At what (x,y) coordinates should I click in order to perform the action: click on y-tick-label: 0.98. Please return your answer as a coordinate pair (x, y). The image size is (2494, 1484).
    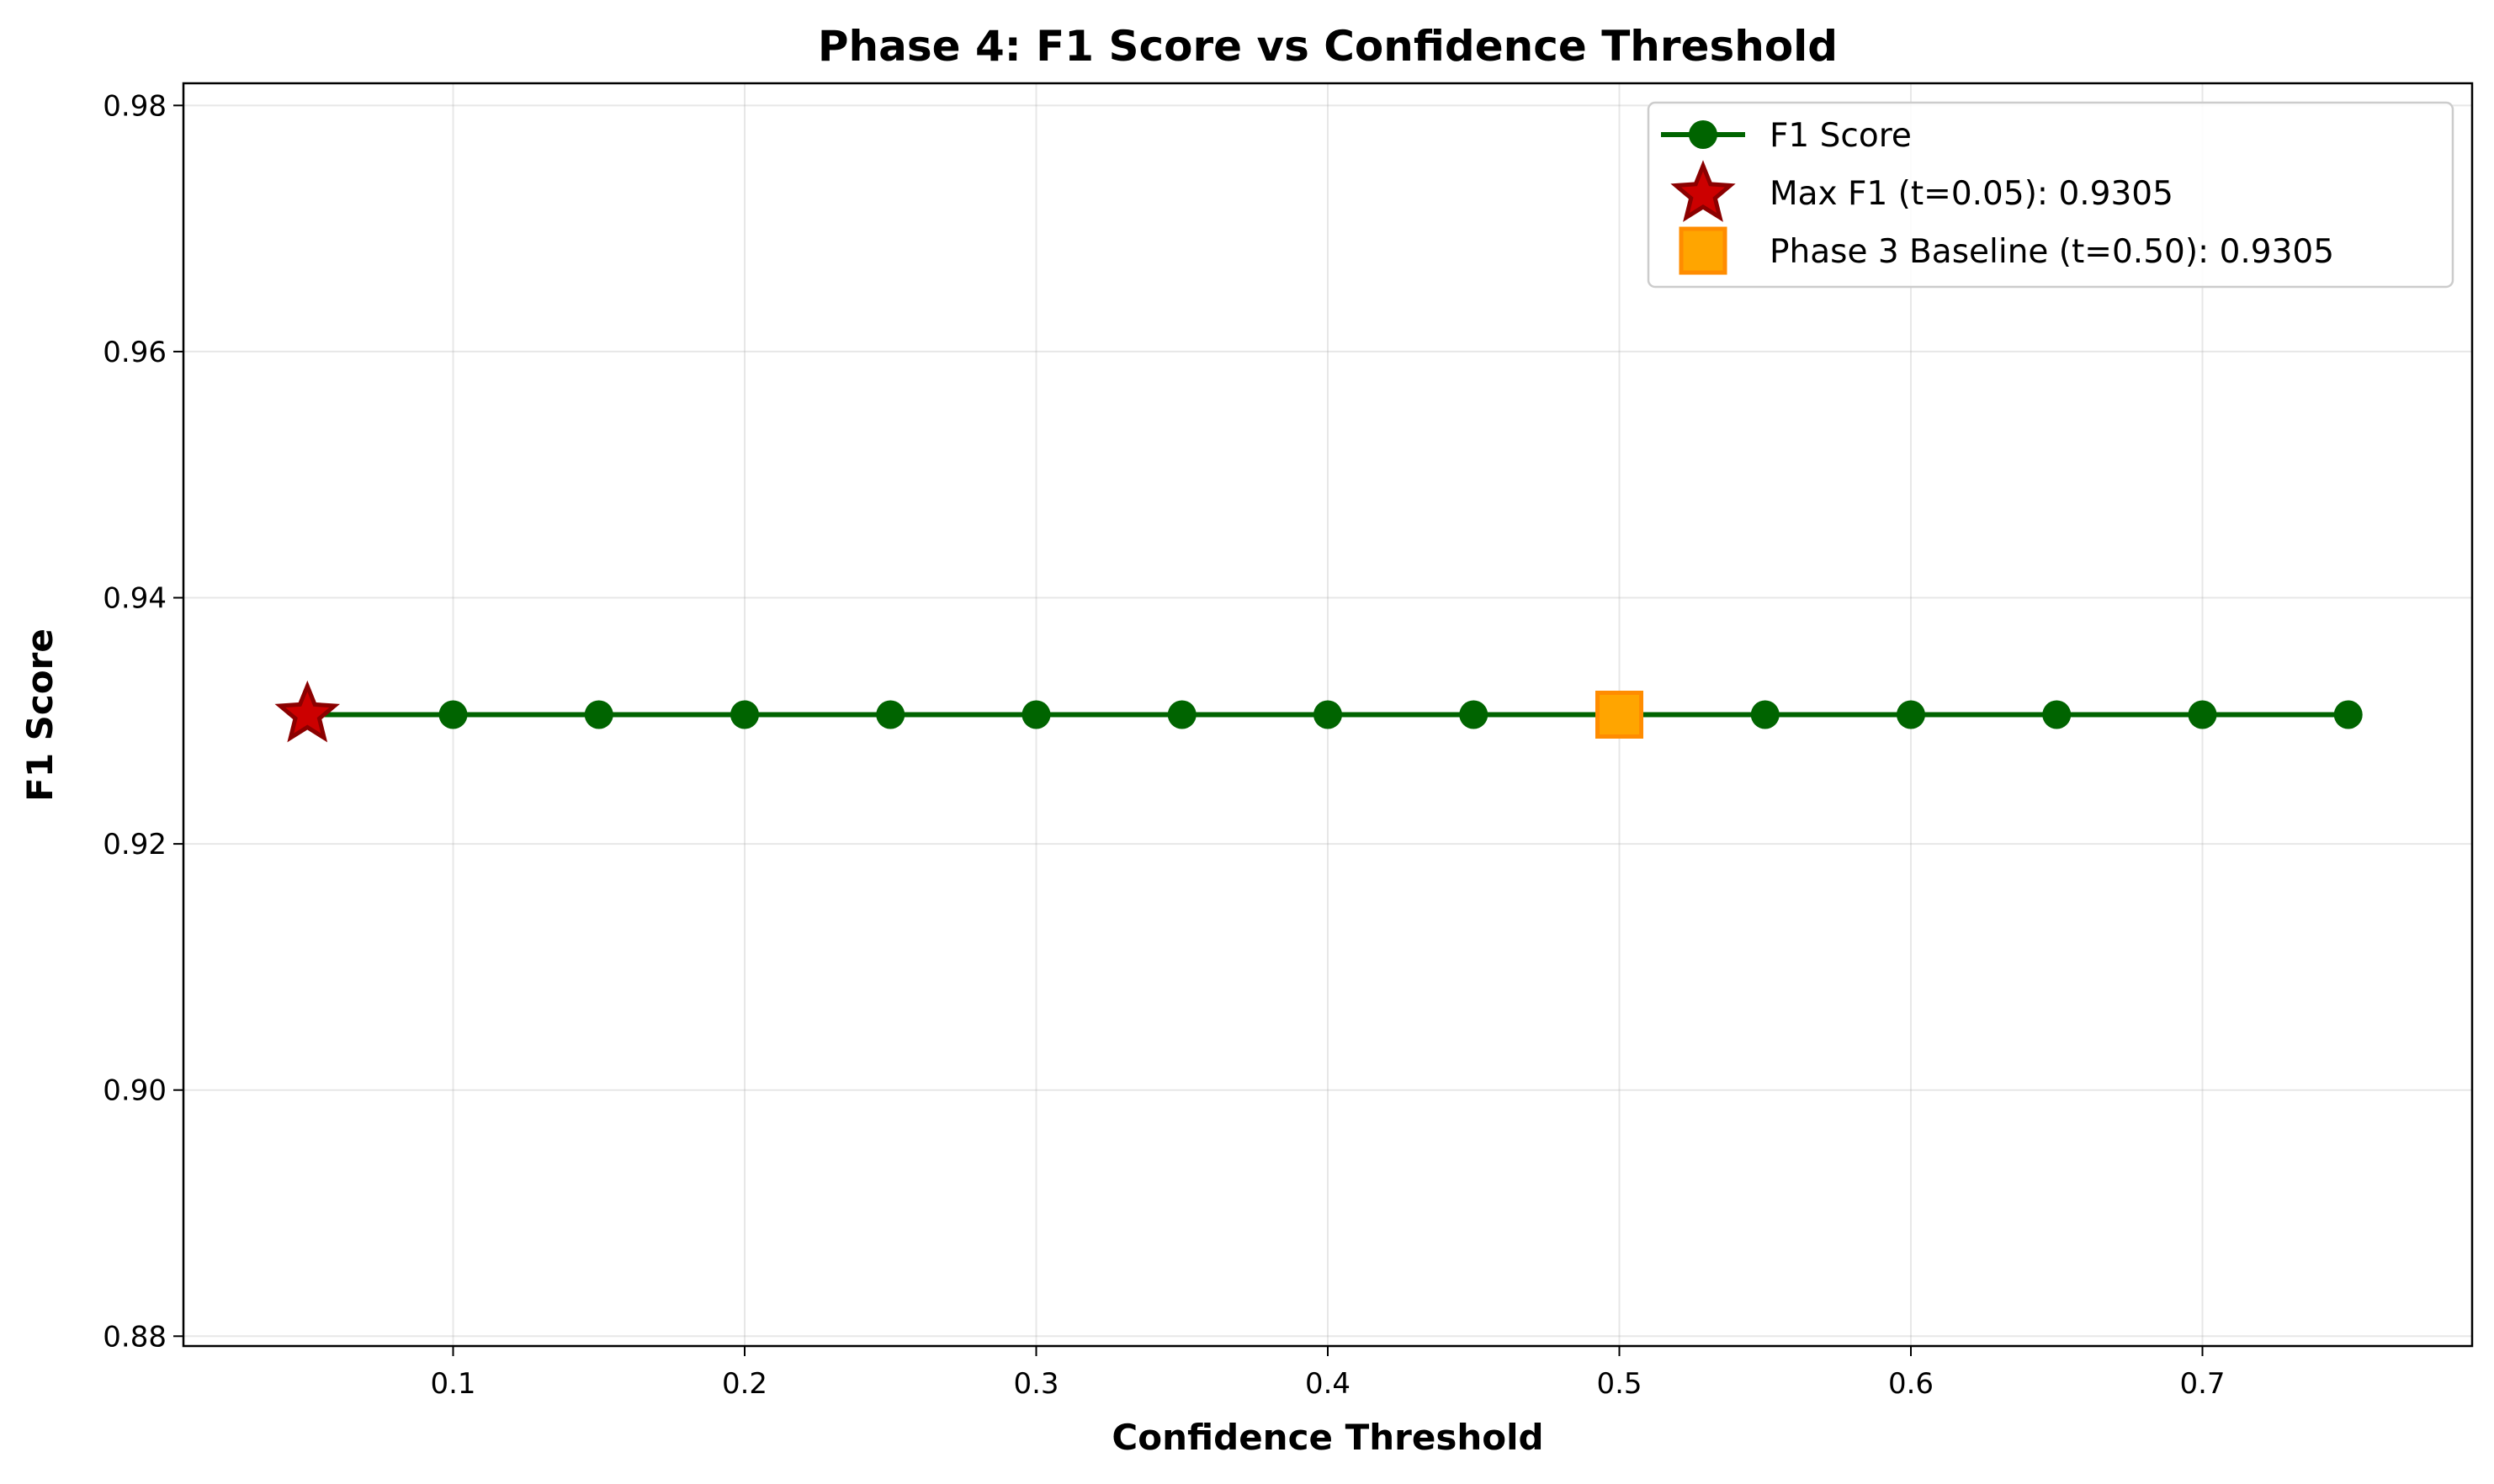
    Looking at the image, I should click on (135, 106).